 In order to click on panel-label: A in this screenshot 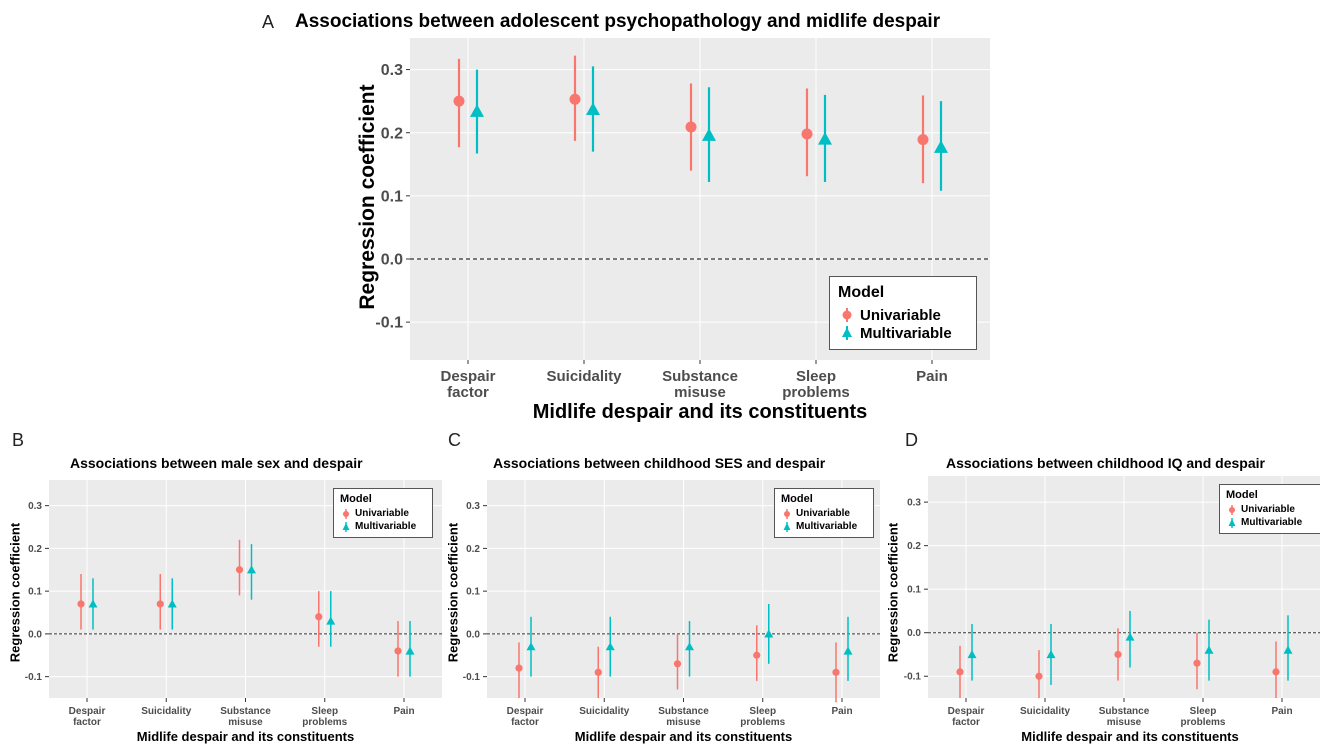, I will do `click(268, 22)`.